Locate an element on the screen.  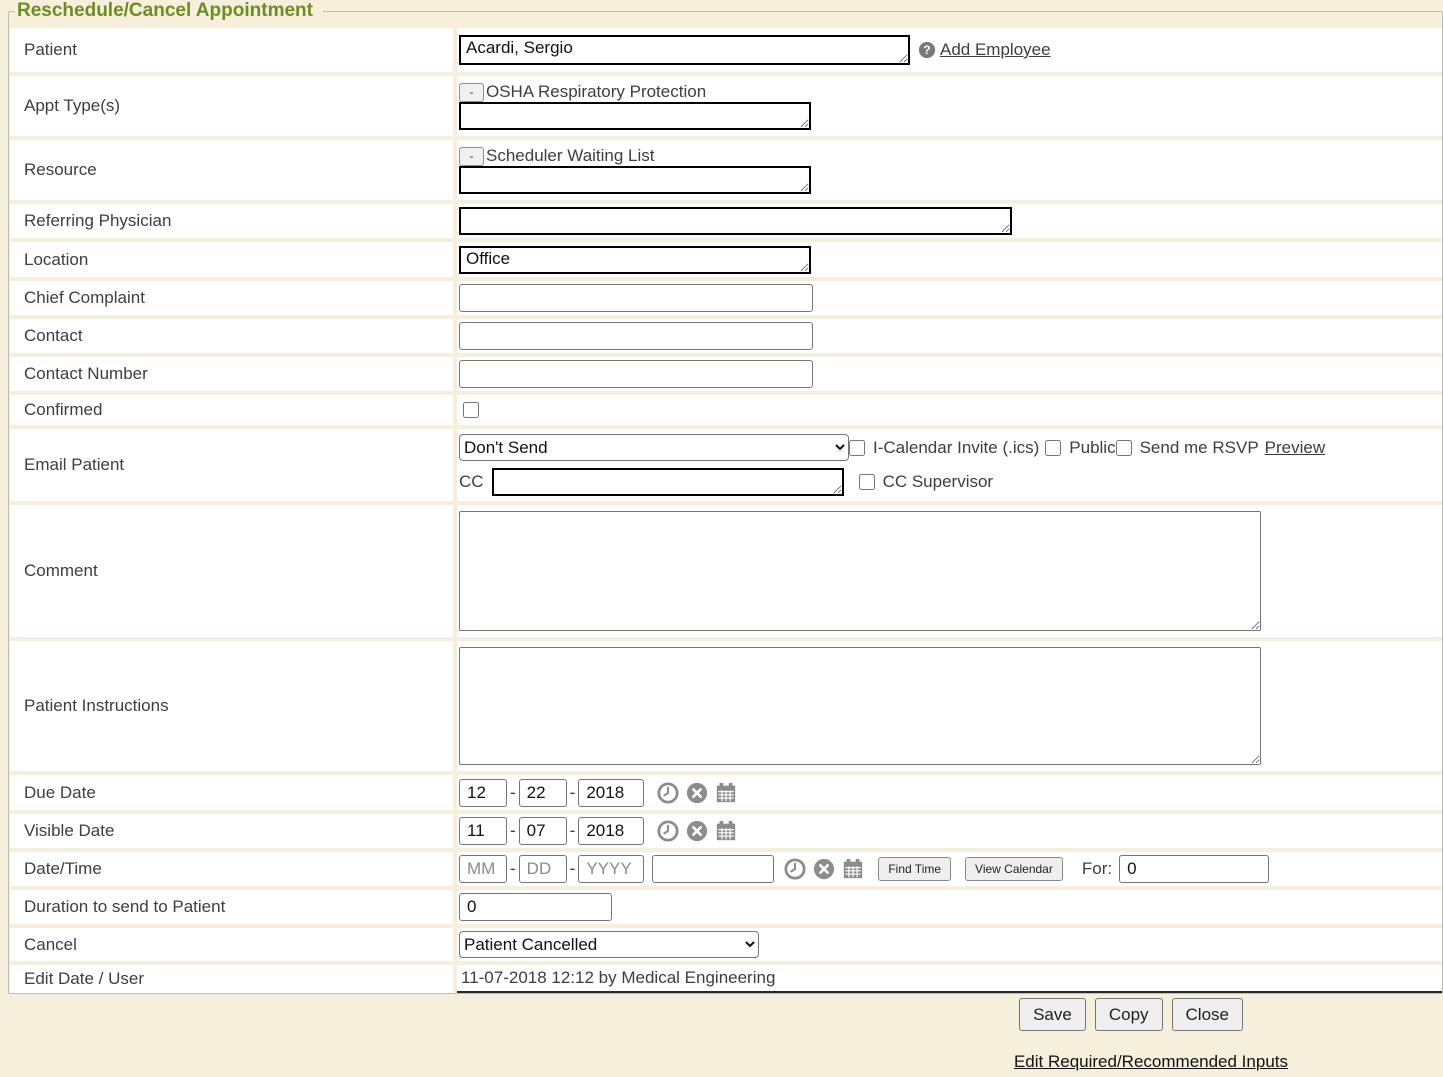
email-patient-label: Email Patient is located at coordinates (231, 465).